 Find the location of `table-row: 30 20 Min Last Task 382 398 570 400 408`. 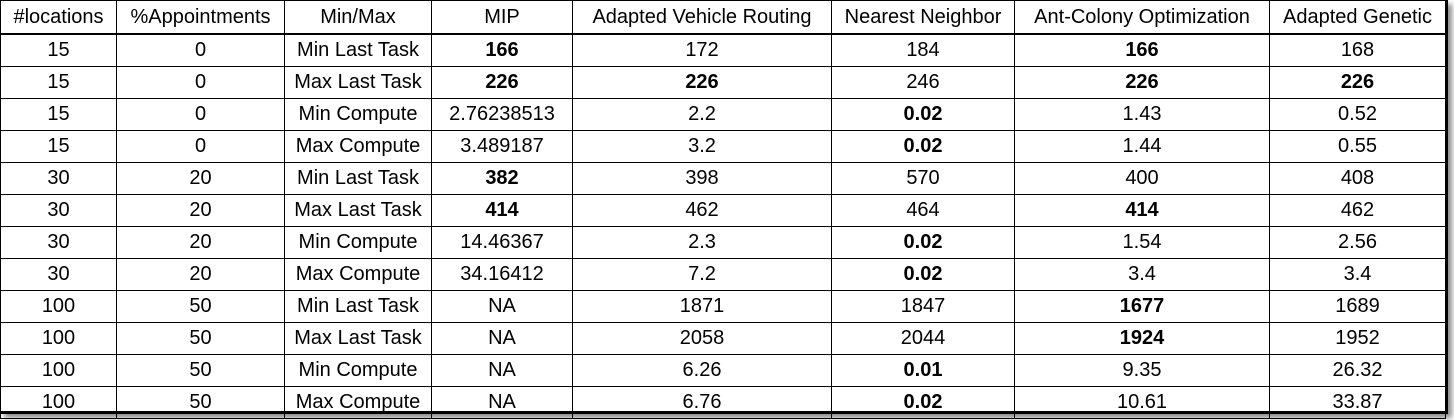

table-row: 30 20 Min Last Task 382 398 570 400 408 is located at coordinates (723, 178).